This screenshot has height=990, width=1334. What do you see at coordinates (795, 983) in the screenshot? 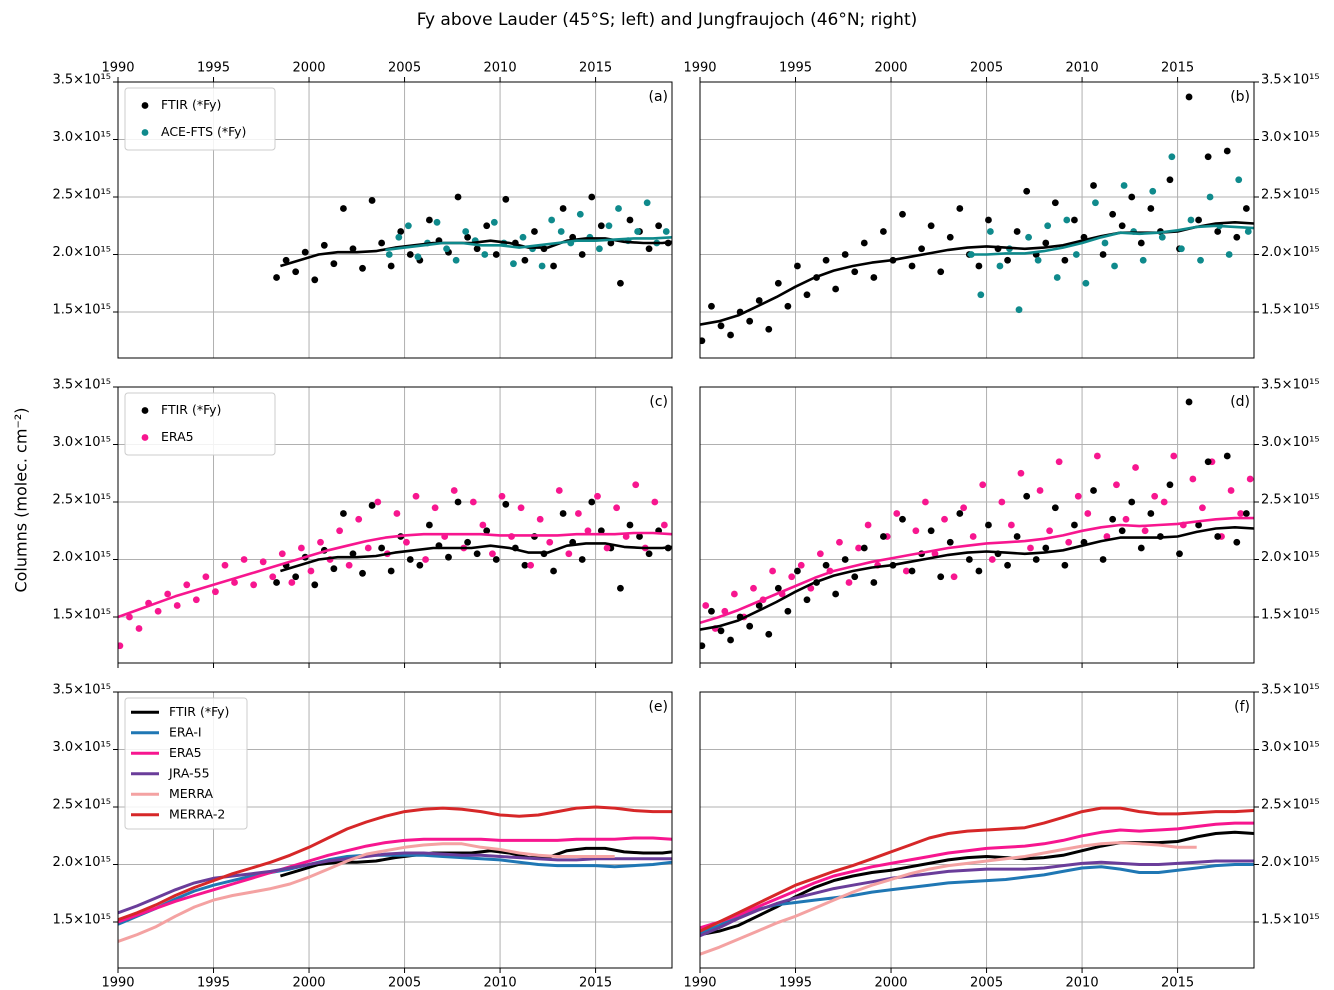
I see `x-tick-label: 1995` at bounding box center [795, 983].